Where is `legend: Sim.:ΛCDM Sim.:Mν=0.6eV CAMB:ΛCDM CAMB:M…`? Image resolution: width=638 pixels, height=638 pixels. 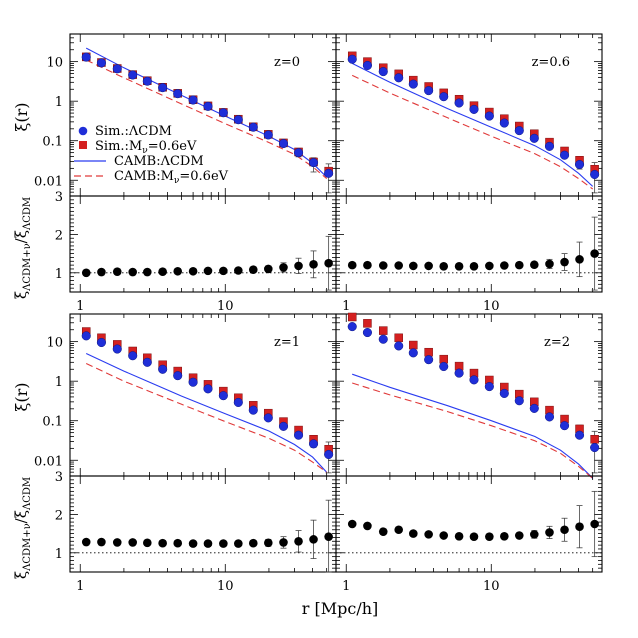 legend: Sim.:ΛCDM Sim.:Mν=0.6eV CAMB:ΛCDM CAMB:M… is located at coordinates (151, 155).